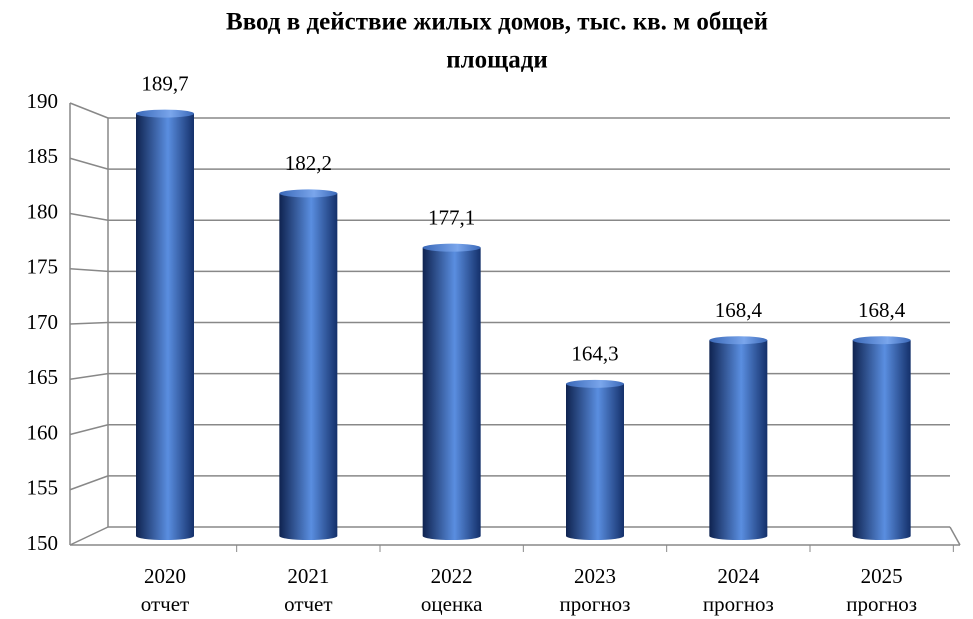  Describe the element at coordinates (43, 267) in the screenshot. I see `y-tick-label: 175` at that location.